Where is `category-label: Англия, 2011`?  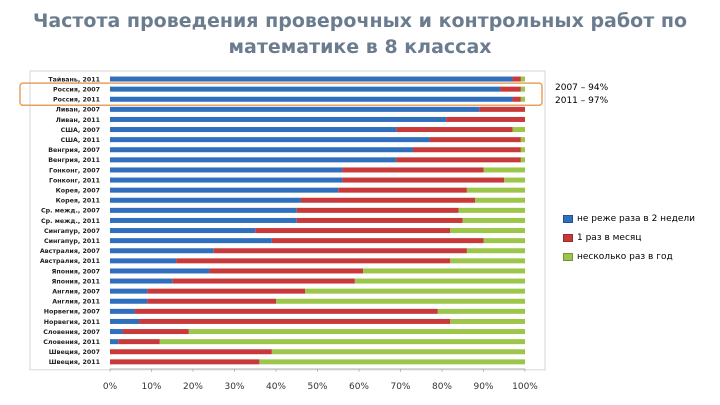
category-label: Англия, 2011 is located at coordinates (76, 302).